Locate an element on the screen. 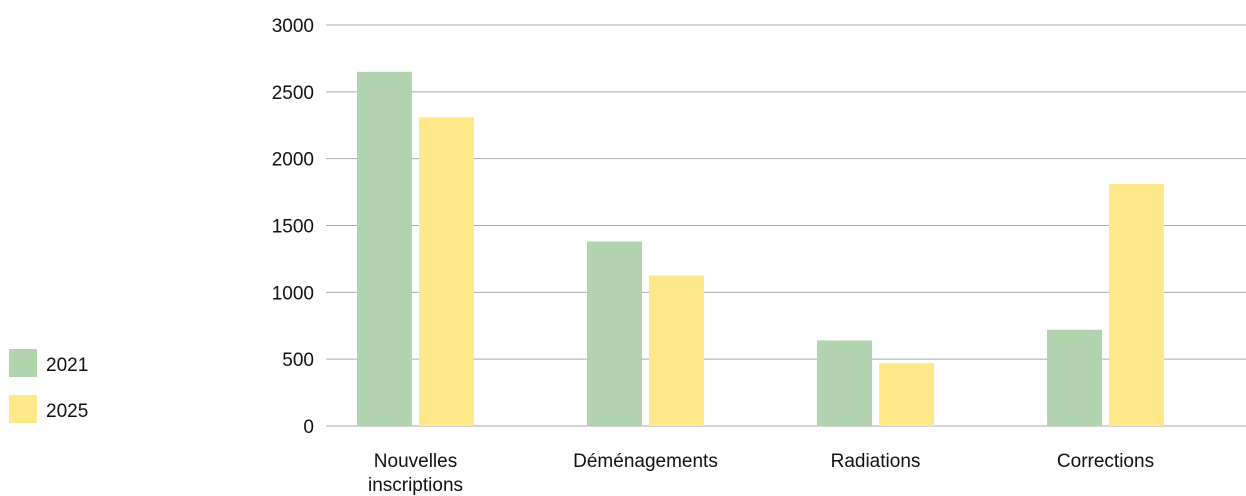 This screenshot has height=496, width=1246. y-tick-label: 1500 is located at coordinates (293, 227).